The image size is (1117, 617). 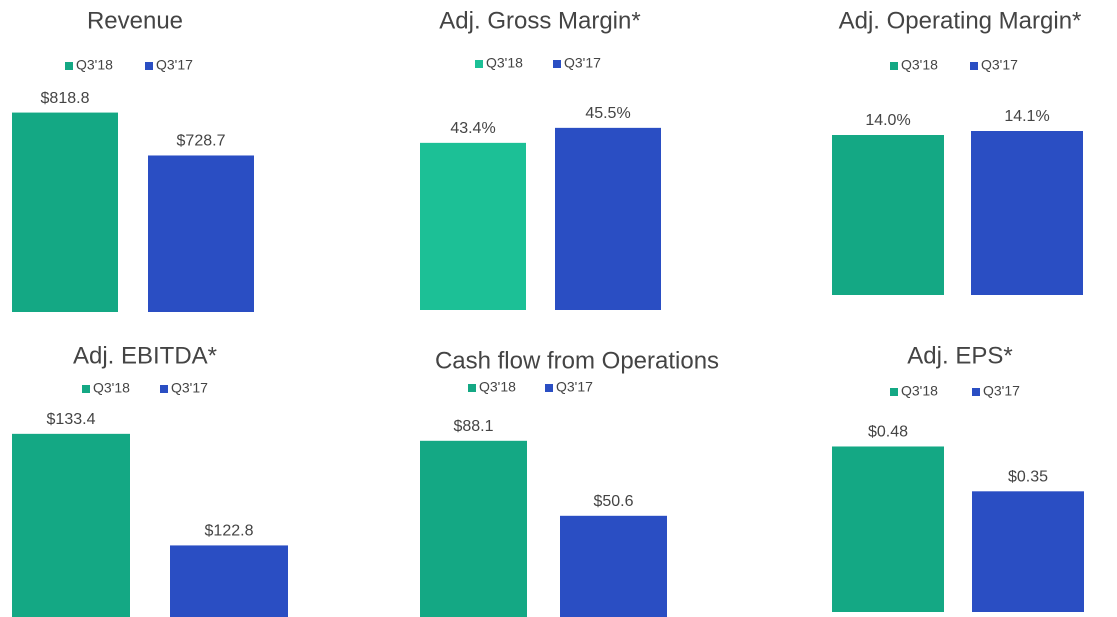 I want to click on value-label: $133.4, so click(x=71, y=419).